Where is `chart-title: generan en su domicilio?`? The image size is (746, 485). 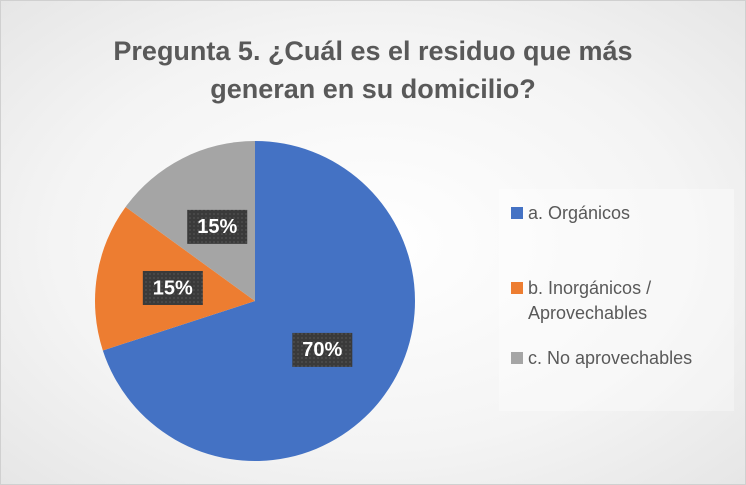 chart-title: generan en su domicilio? is located at coordinates (373, 89).